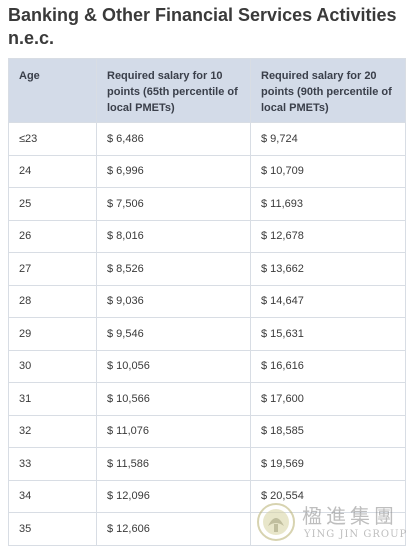 This screenshot has width=413, height=553. I want to click on watermark-chinese-text: 楹進集團, so click(350, 516).